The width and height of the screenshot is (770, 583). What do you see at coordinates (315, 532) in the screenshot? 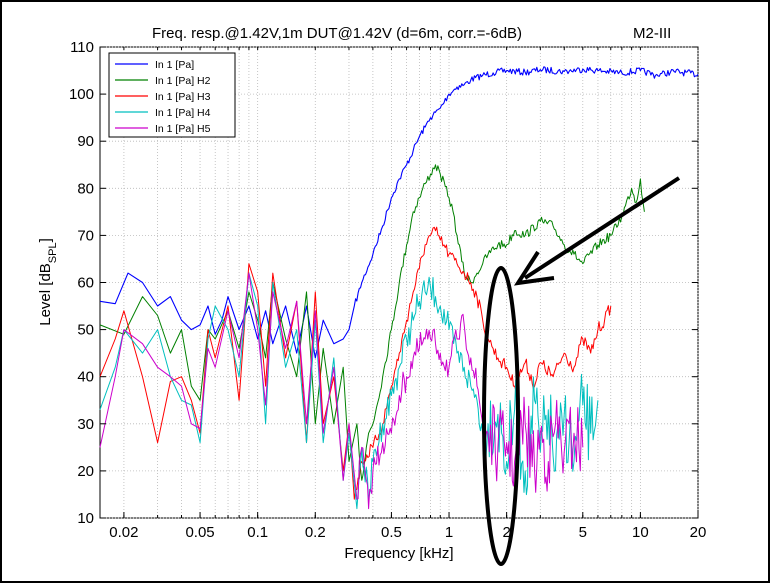
I see `x-tick-label: 0.2` at bounding box center [315, 532].